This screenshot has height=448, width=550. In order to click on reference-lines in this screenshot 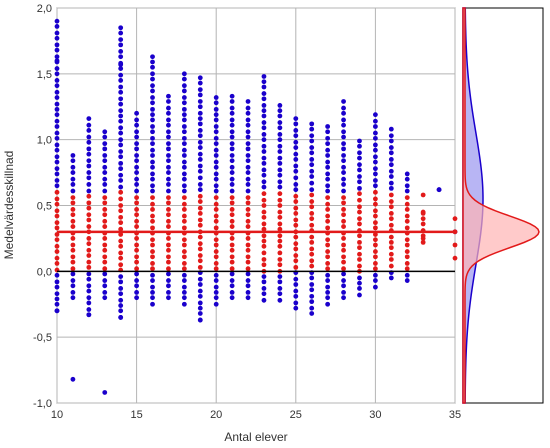, I will do `click(256, 251)`.